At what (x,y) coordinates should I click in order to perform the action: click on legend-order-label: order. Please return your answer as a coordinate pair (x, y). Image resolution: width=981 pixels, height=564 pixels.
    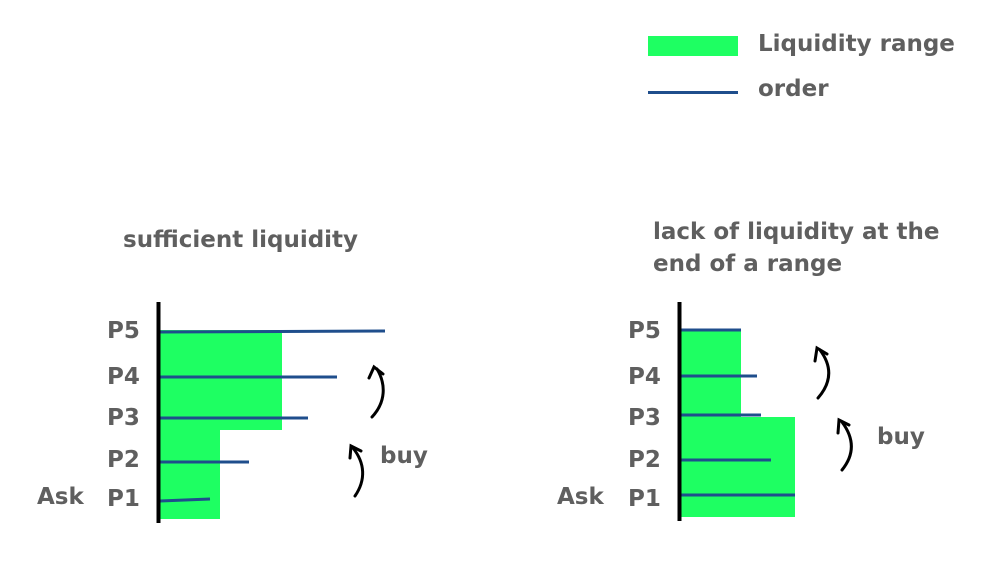
    Looking at the image, I should click on (793, 89).